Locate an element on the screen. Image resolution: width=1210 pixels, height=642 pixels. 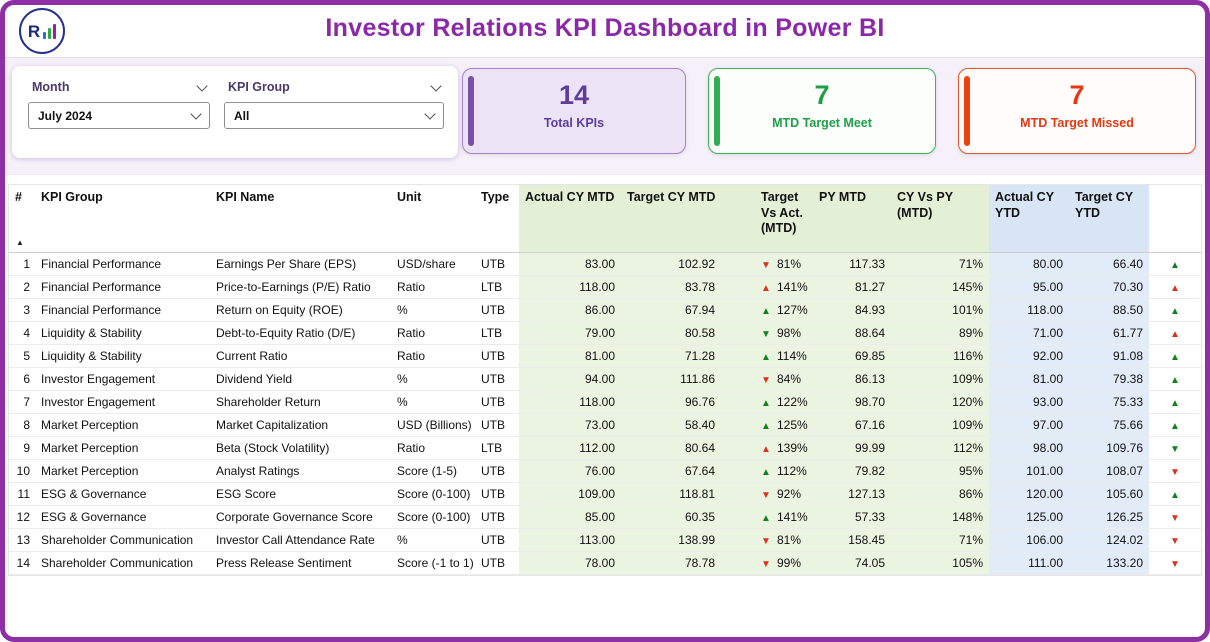
target-cy-ytd-cell: 79.38 is located at coordinates (1109, 379).